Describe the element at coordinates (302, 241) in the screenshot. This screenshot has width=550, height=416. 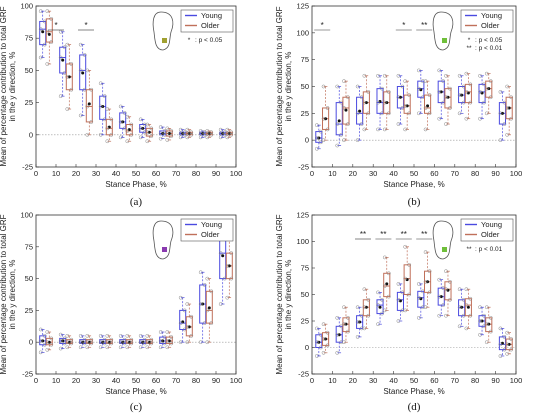
I see `y-tick-label: 100` at that location.